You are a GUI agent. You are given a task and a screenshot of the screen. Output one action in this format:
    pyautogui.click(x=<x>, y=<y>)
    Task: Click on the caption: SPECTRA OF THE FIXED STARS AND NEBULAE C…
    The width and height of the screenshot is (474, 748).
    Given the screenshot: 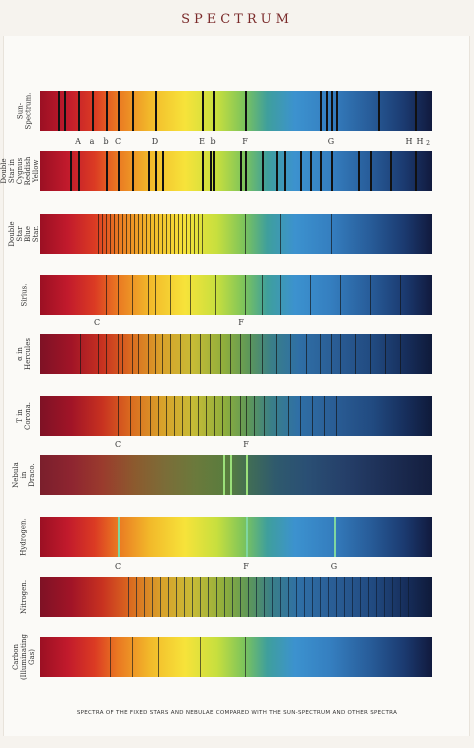 What is the action you would take?
    pyautogui.click(x=237, y=713)
    